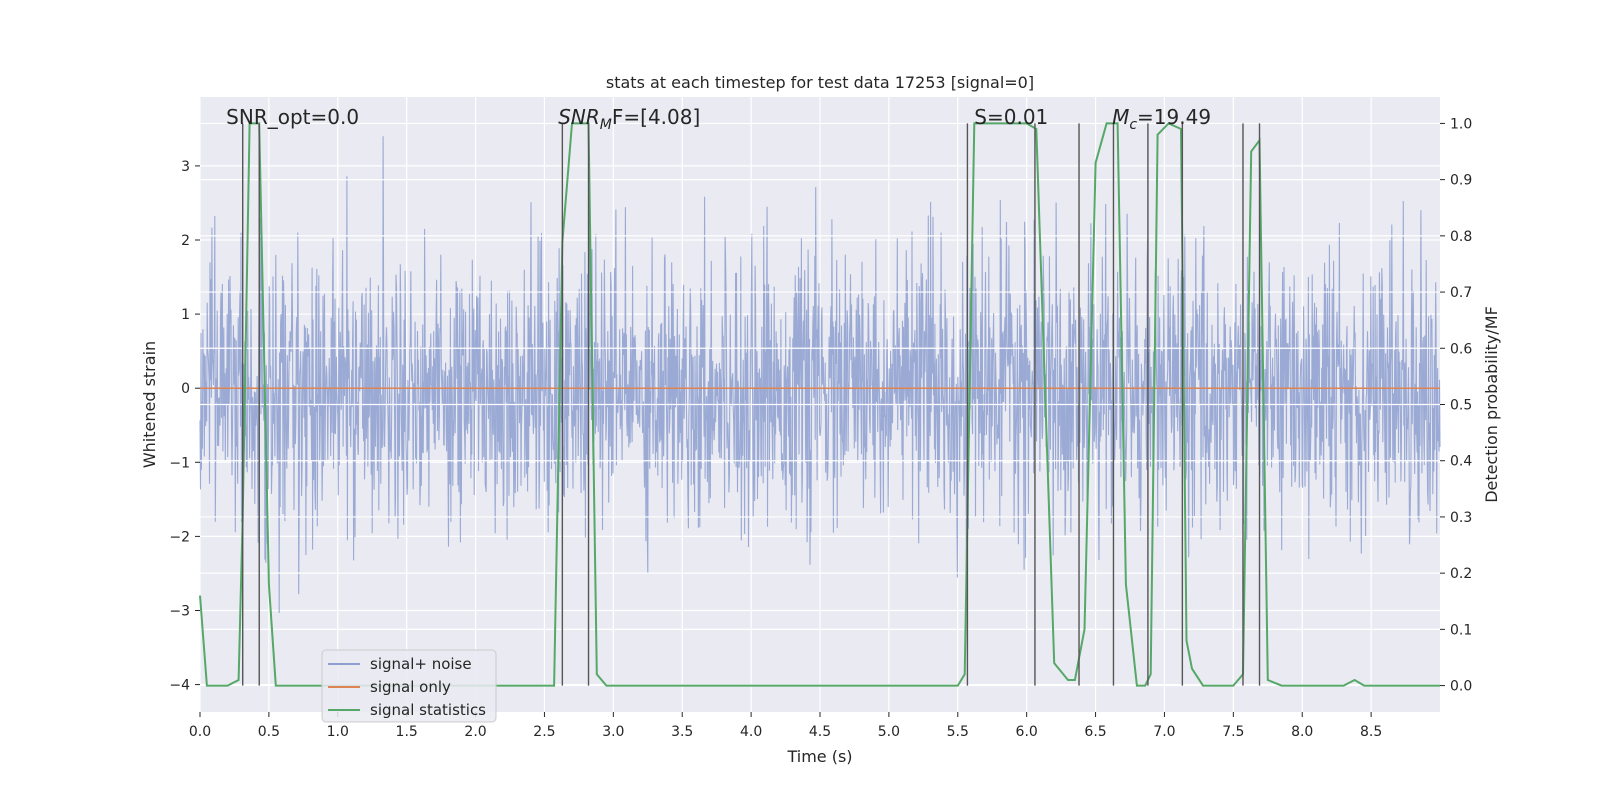 The width and height of the screenshot is (1600, 804). I want to click on x-tick-label: 8.0, so click(1302, 732).